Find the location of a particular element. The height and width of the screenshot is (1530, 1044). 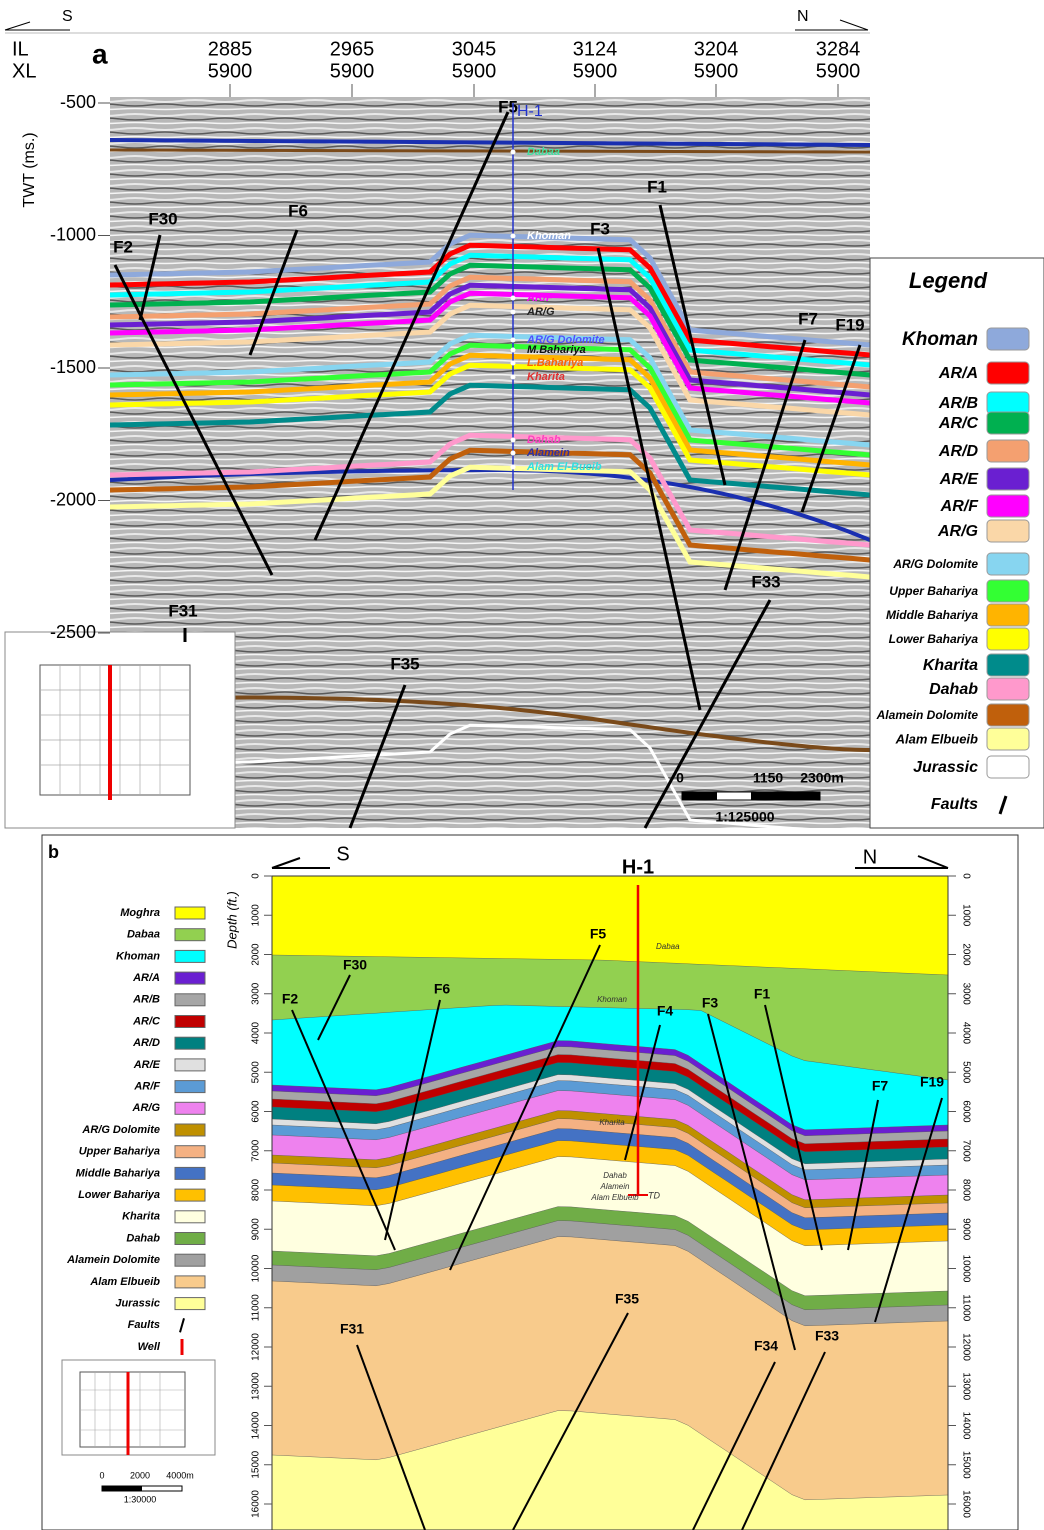

well-top-label: AR/F is located at coordinates (539, 298).